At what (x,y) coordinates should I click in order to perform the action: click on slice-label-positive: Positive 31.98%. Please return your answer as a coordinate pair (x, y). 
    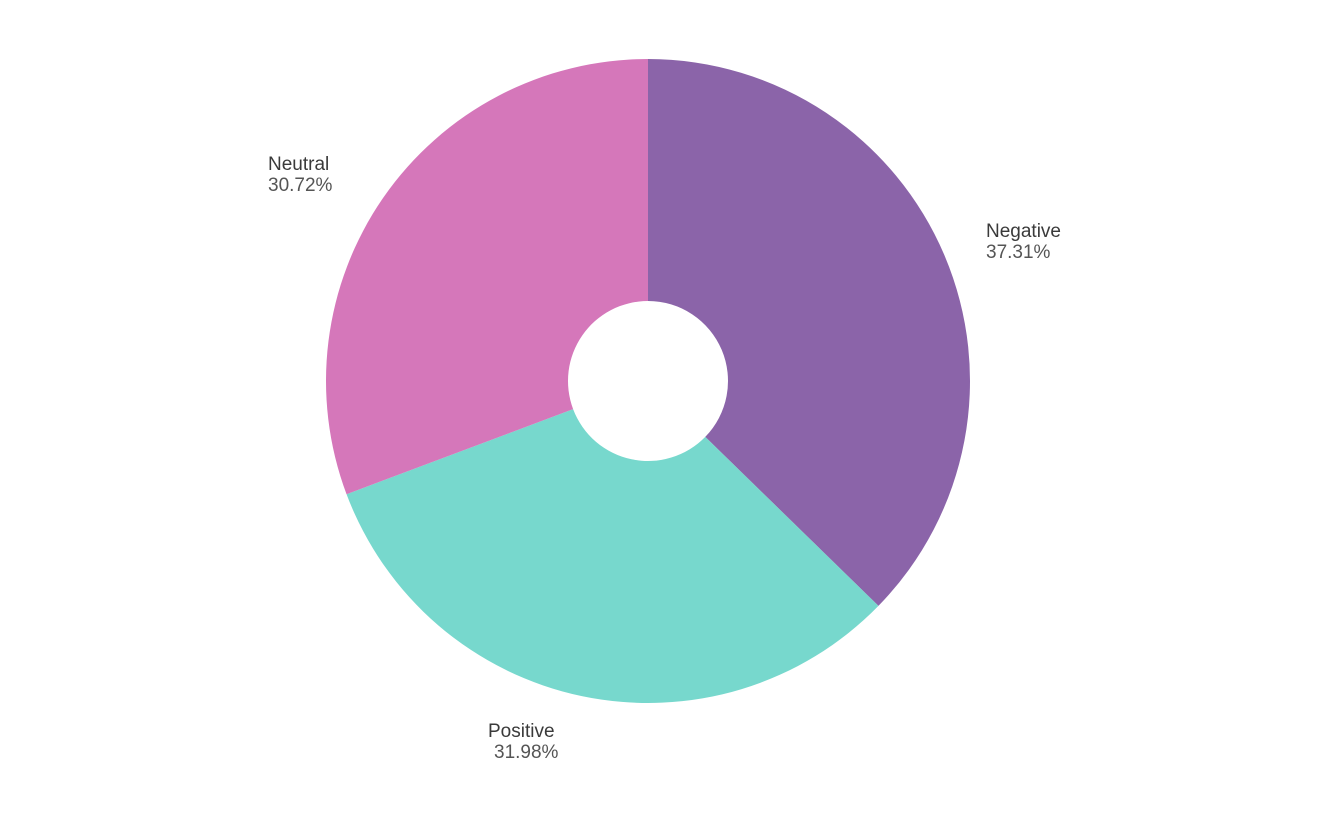
    Looking at the image, I should click on (523, 742).